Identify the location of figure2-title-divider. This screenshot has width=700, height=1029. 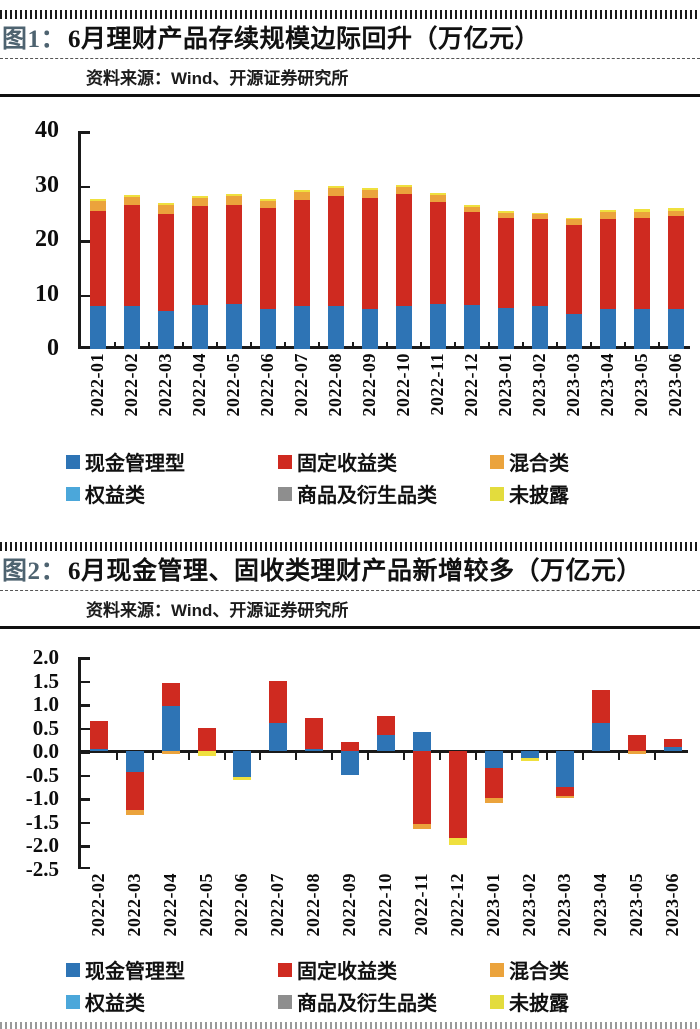
(350, 590).